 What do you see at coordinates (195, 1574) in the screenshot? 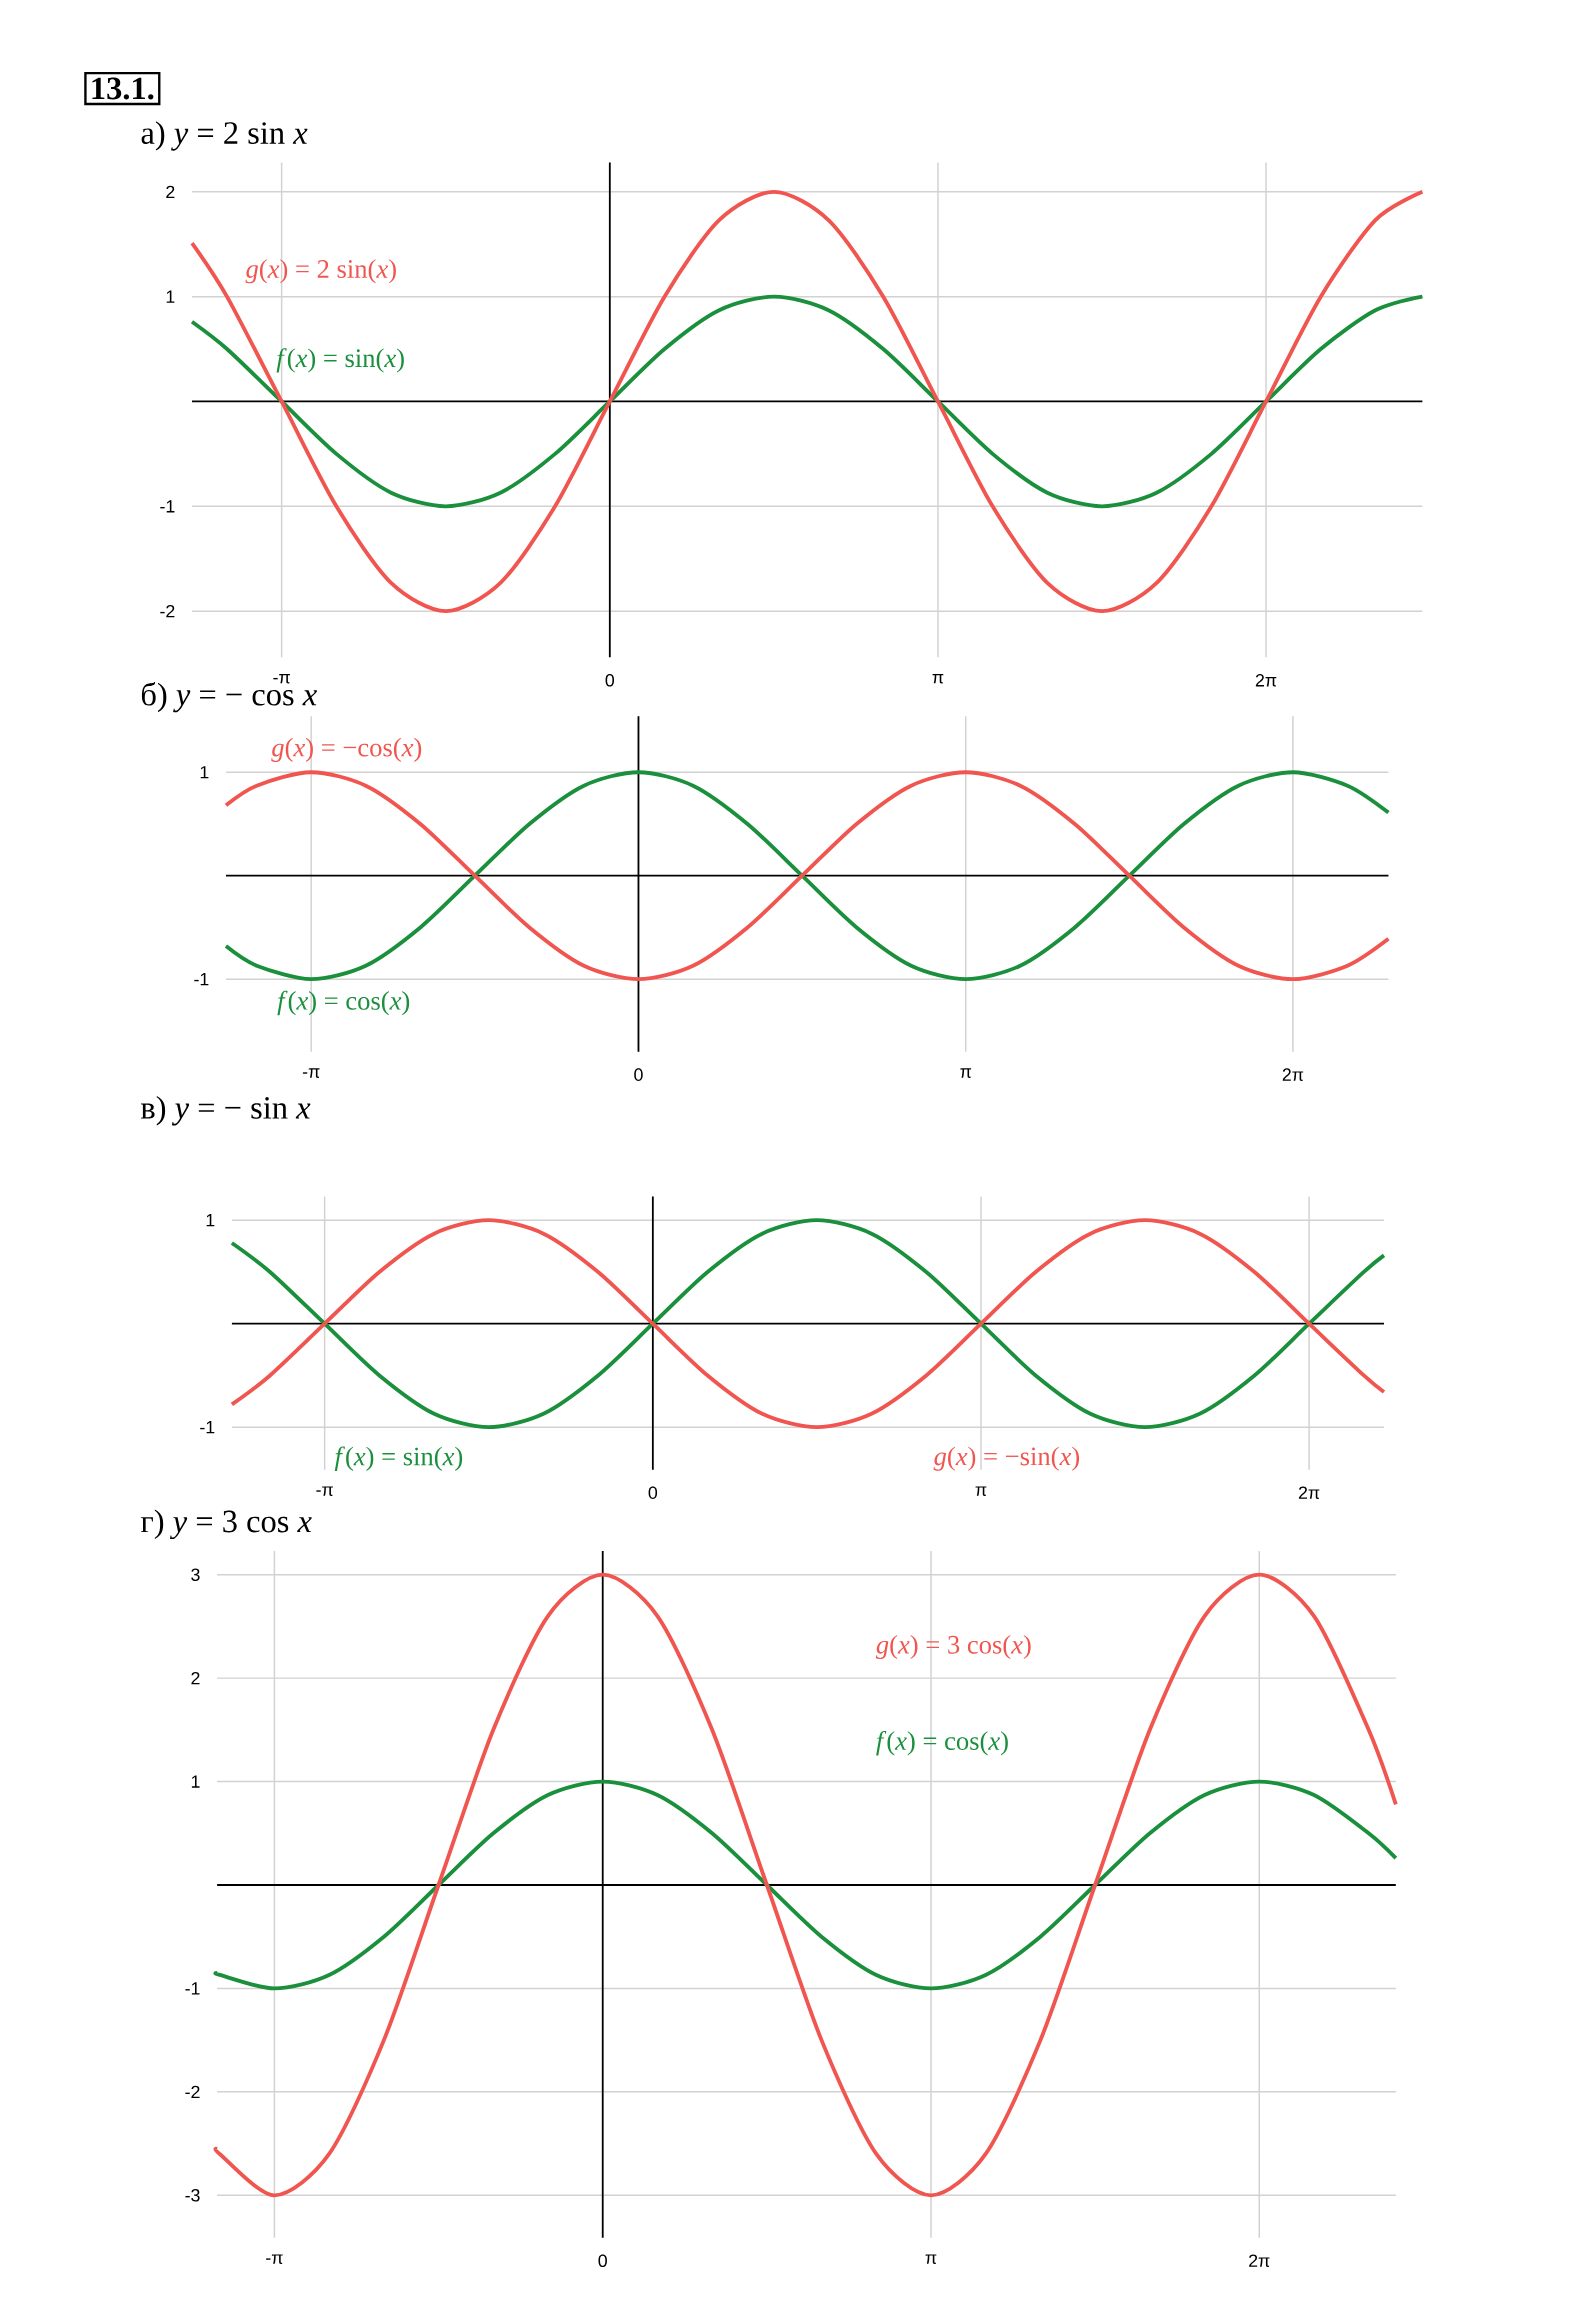
I see `y-tick-label: 3` at bounding box center [195, 1574].